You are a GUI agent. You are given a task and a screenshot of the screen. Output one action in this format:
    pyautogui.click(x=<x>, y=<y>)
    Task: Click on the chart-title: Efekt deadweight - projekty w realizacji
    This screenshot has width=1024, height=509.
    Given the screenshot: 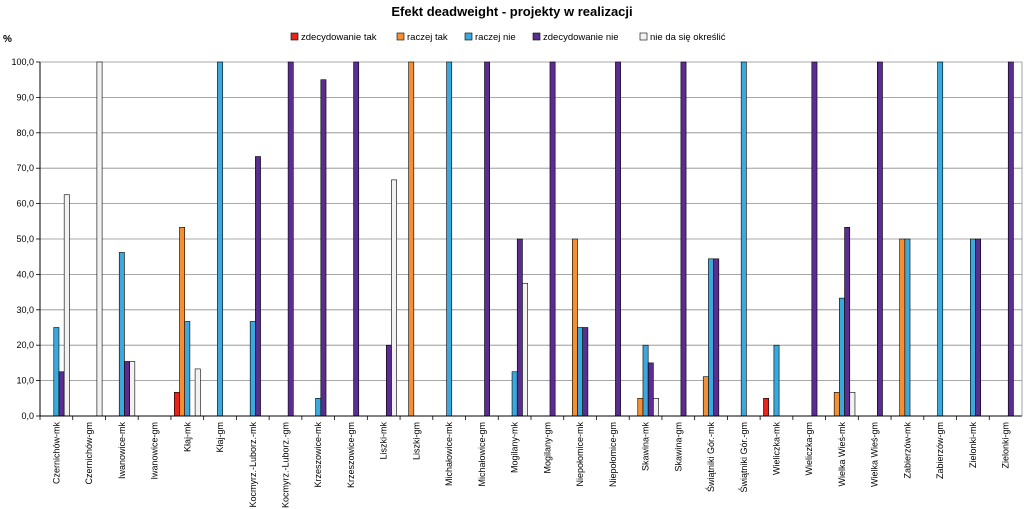 What is the action you would take?
    pyautogui.click(x=511, y=11)
    